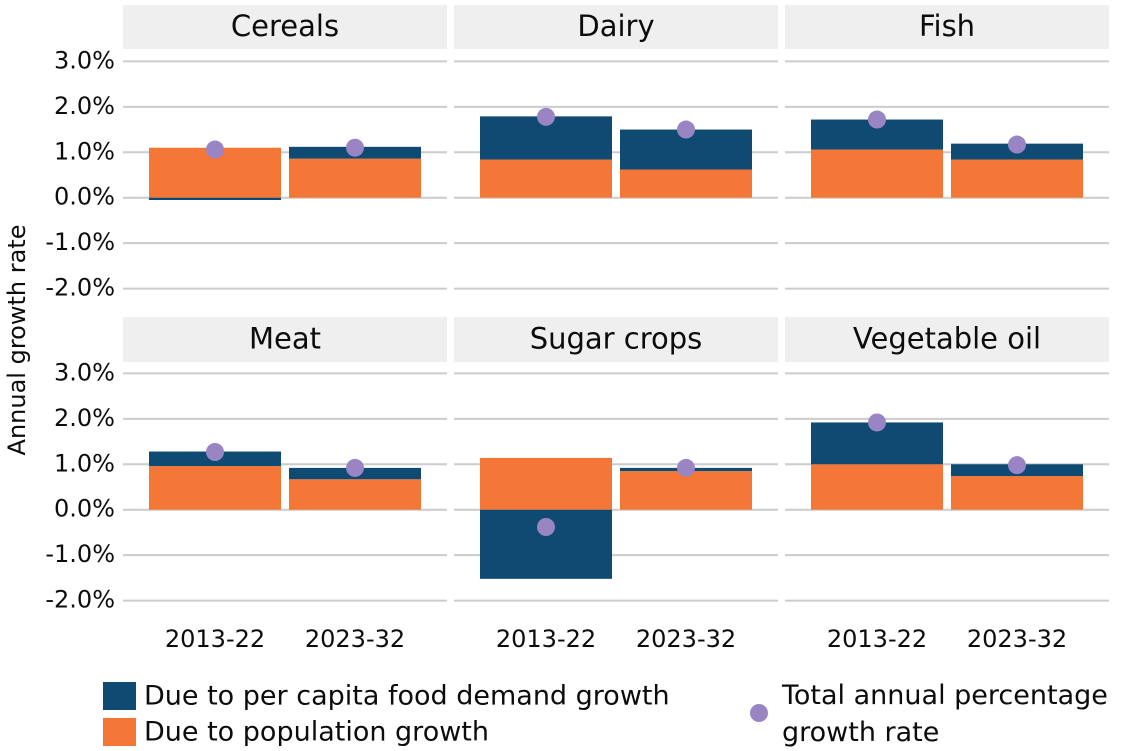 Image resolution: width=1131 pixels, height=751 pixels. I want to click on panel-title: Fish, so click(947, 26).